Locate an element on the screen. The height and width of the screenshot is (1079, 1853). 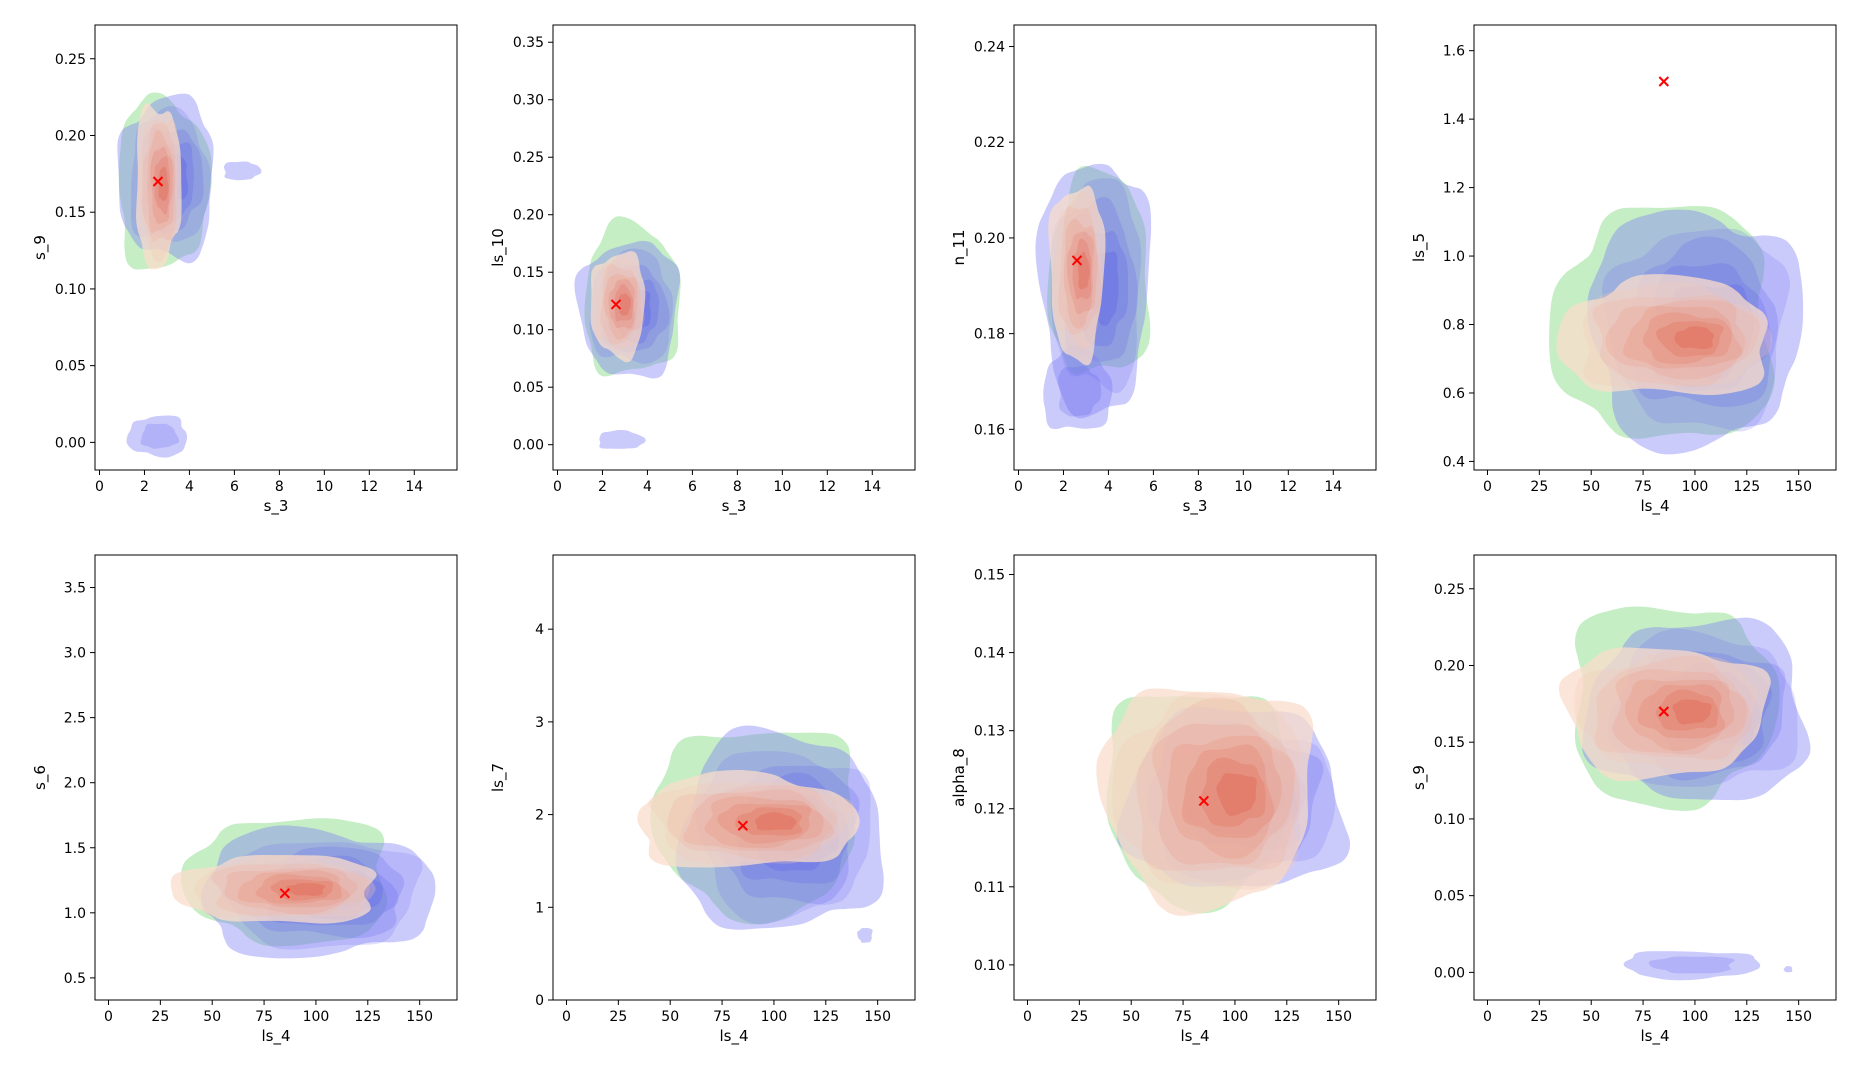
x-tick-label: 100 is located at coordinates (1695, 487).